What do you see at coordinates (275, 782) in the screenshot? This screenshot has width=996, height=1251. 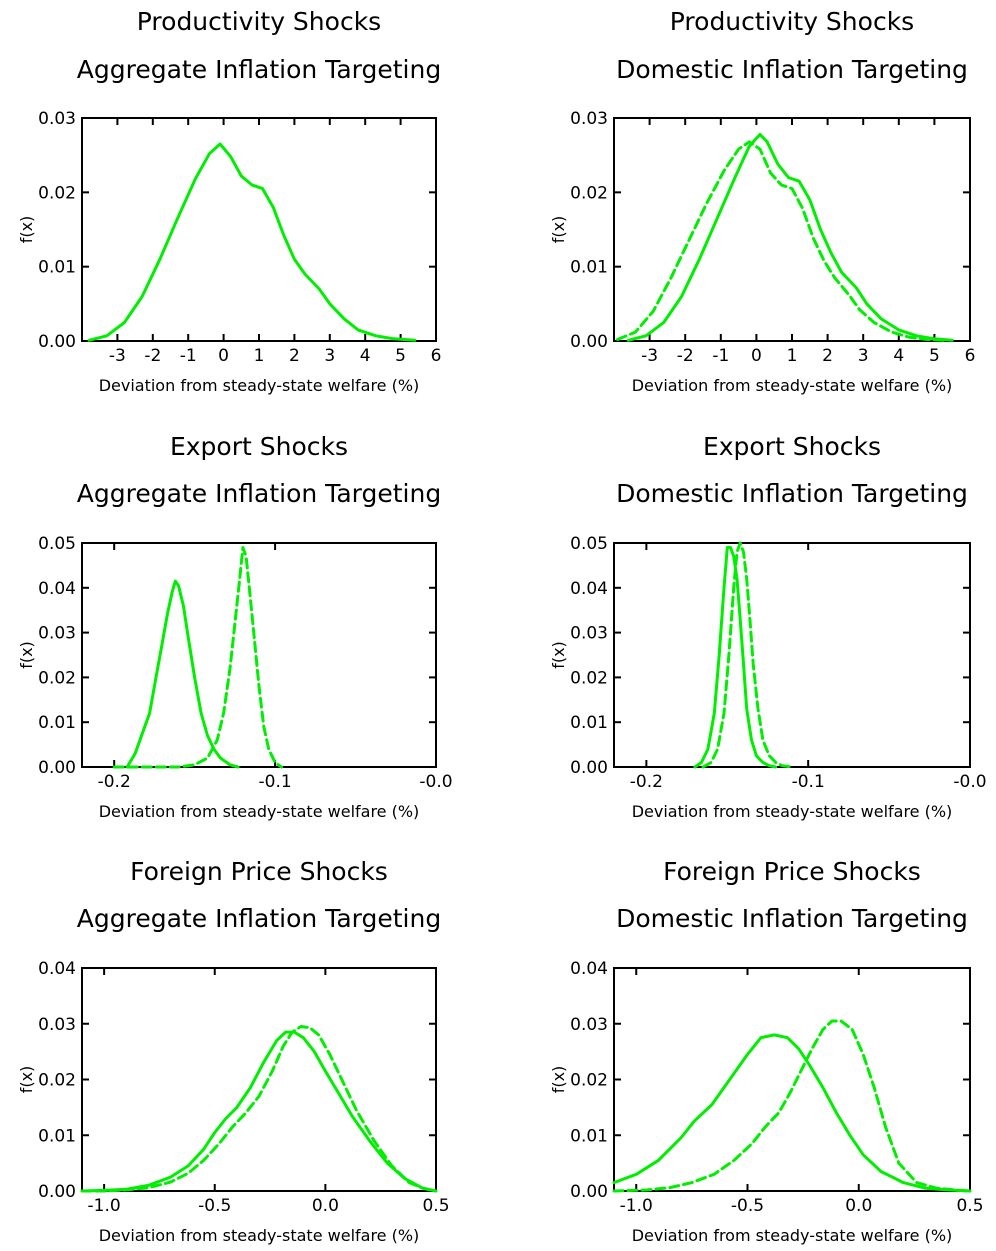 I see `x-tick-label: -0.1` at bounding box center [275, 782].